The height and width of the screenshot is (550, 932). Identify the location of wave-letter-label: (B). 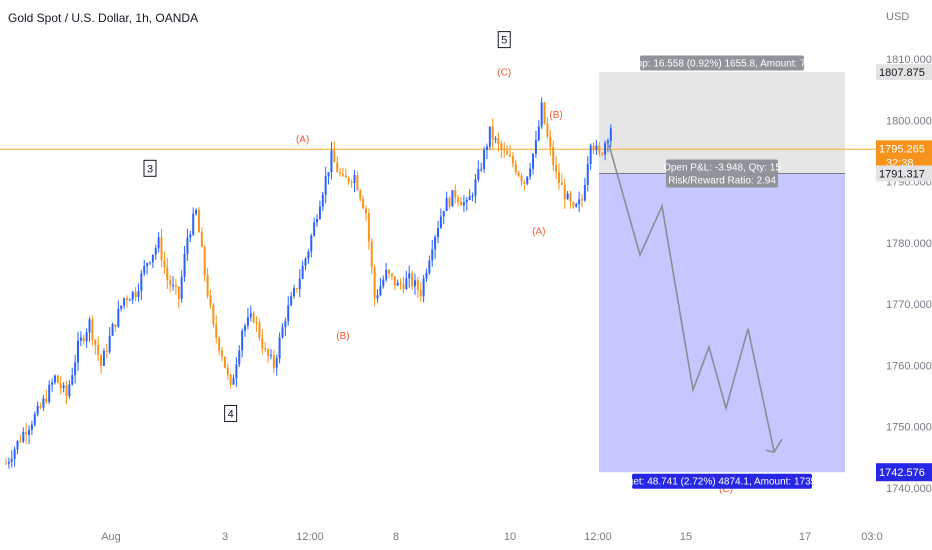
(342, 336).